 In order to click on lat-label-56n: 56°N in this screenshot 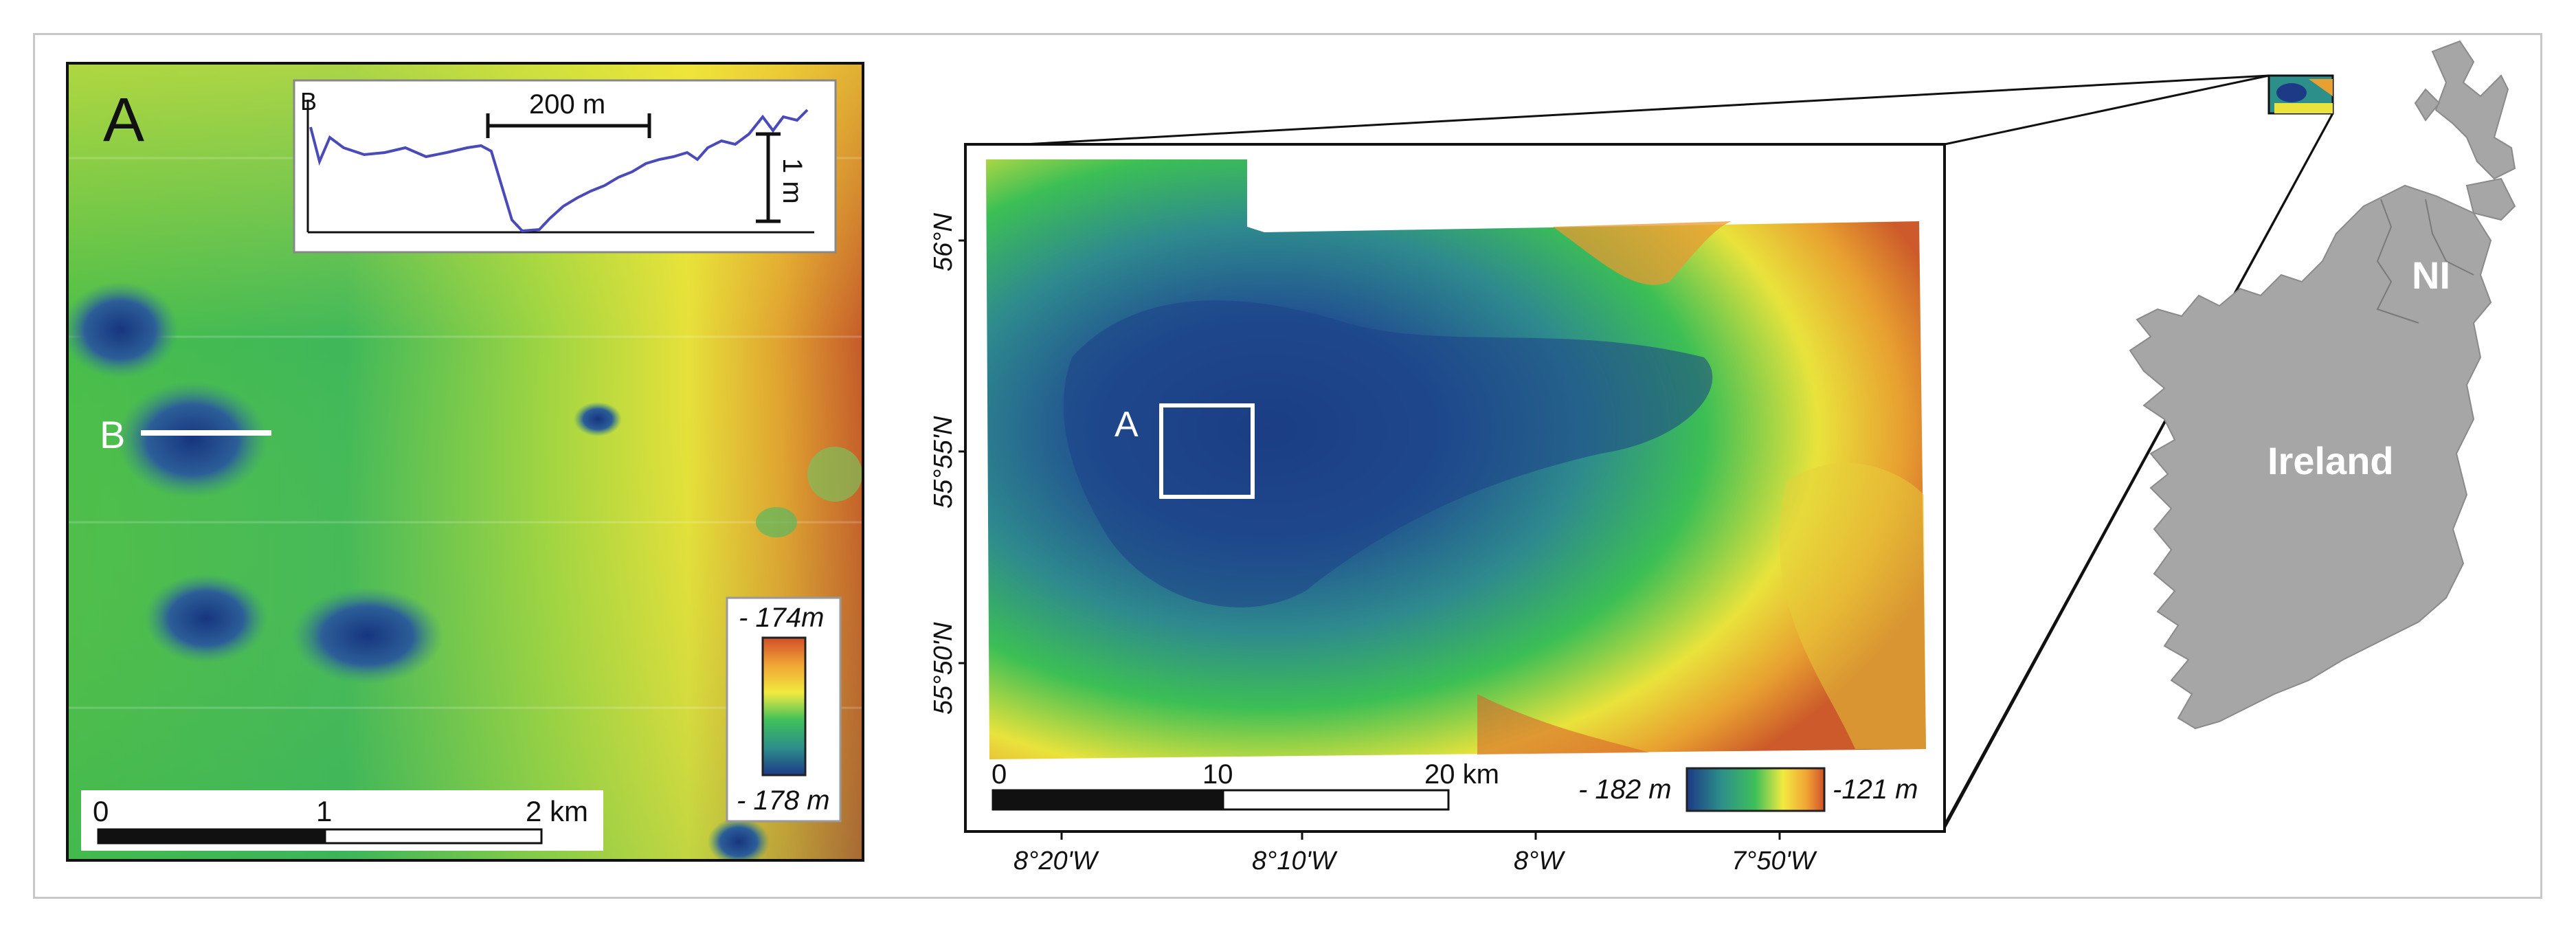, I will do `click(943, 242)`.